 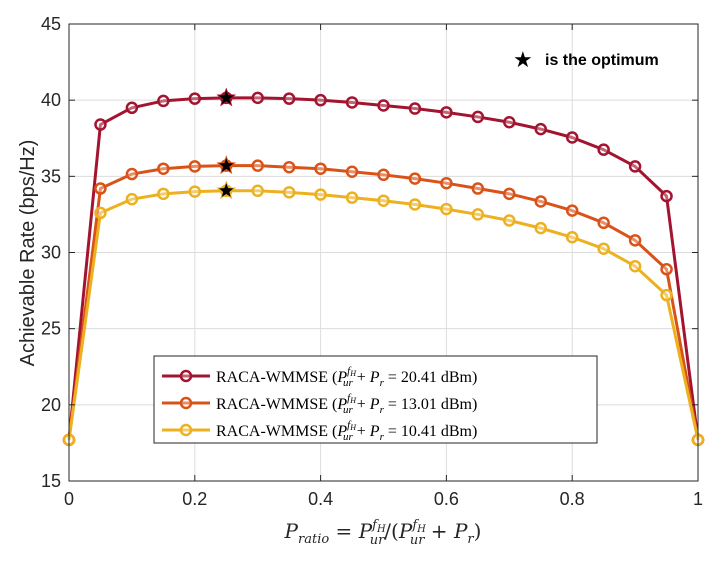 What do you see at coordinates (391, 531) in the screenshot?
I see `x-label-slash: /(` at bounding box center [391, 531].